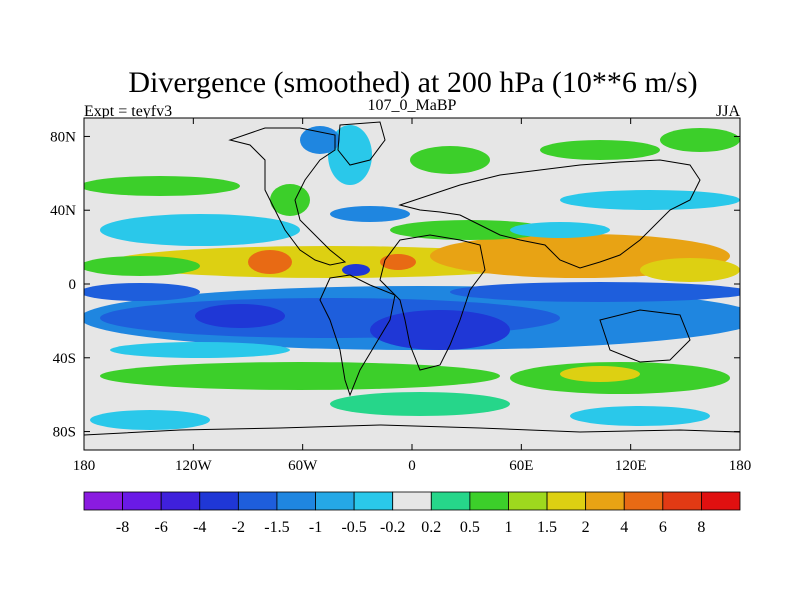 The width and height of the screenshot is (800, 600). Describe the element at coordinates (663, 527) in the screenshot. I see `colorbar-label: 6` at that location.